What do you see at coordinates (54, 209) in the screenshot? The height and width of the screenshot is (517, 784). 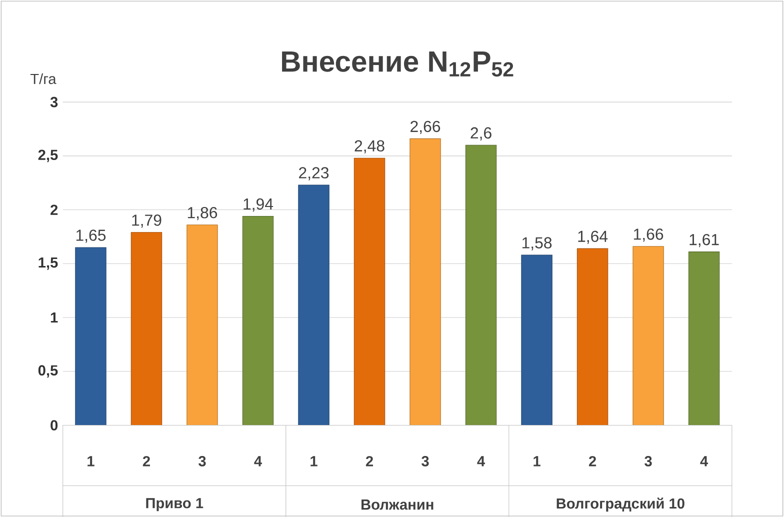 I see `y-tick-label: 2` at bounding box center [54, 209].